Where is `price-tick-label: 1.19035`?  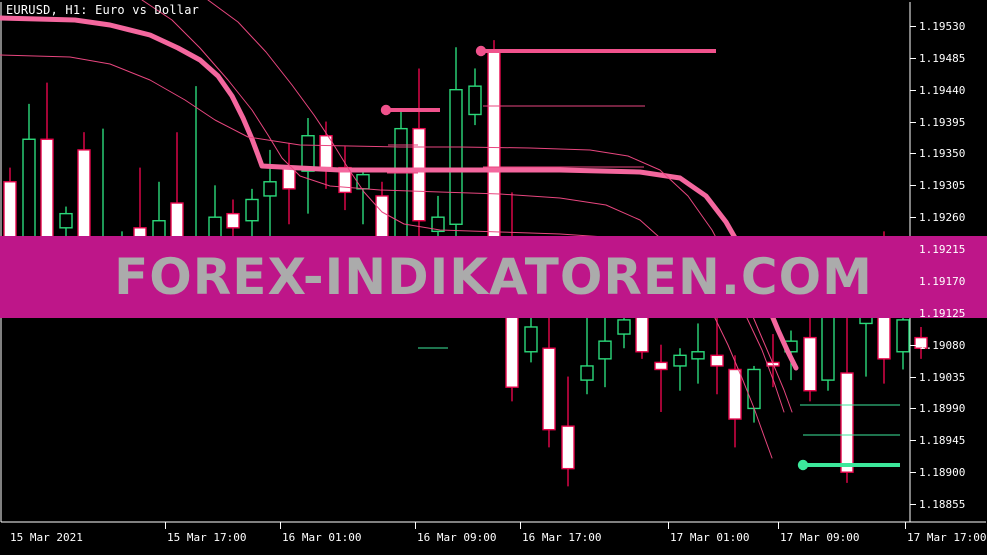
price-tick-label: 1.19035 is located at coordinates (942, 377).